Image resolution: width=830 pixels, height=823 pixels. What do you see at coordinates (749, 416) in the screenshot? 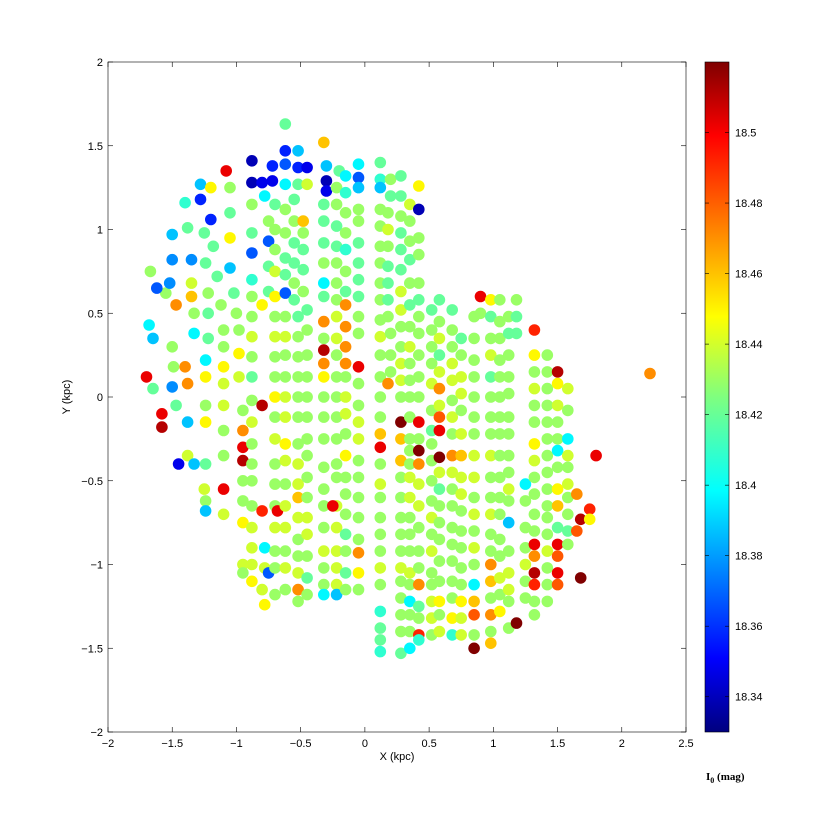
I see `colorbar-tick-label: 18.42` at bounding box center [749, 416].